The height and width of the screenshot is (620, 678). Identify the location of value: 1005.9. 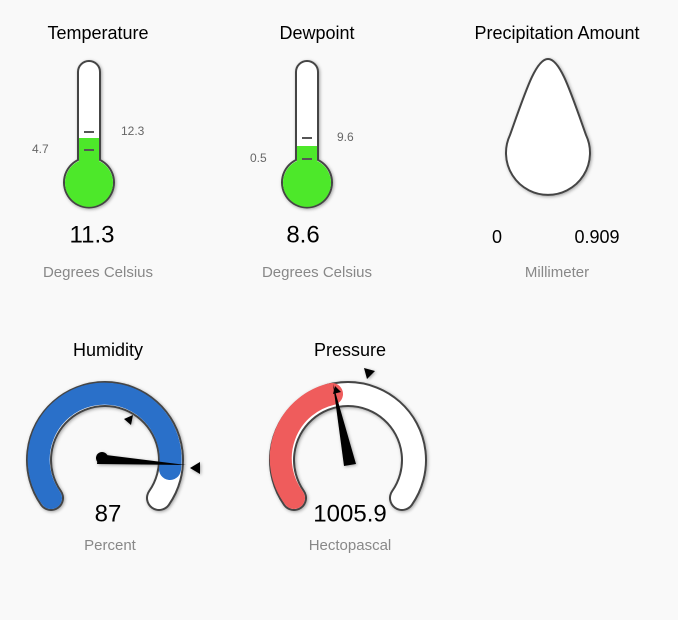
(349, 513).